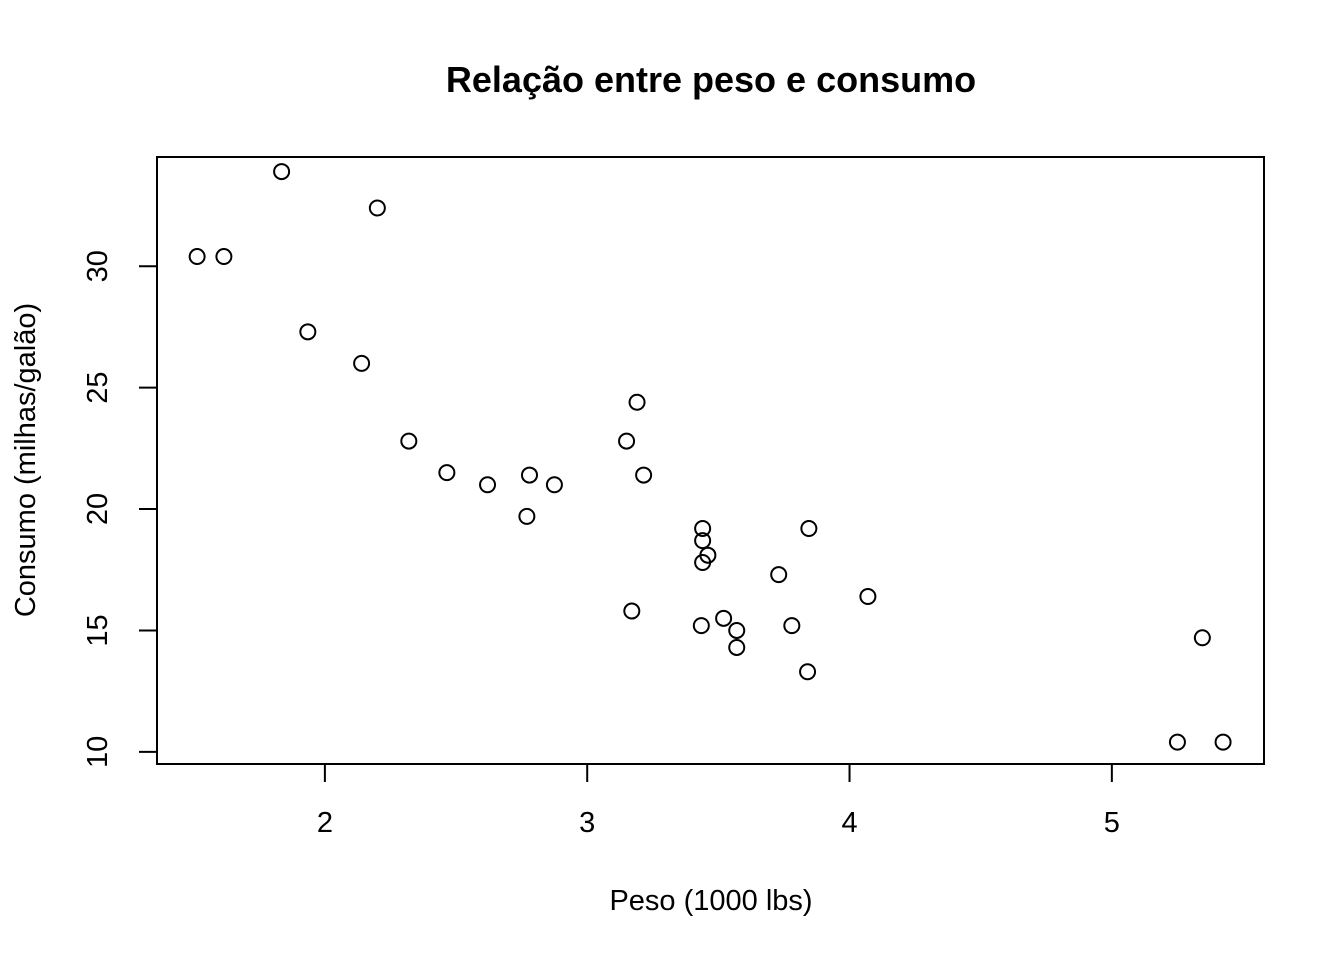  What do you see at coordinates (98, 388) in the screenshot?
I see `y-tick-label: 25` at bounding box center [98, 388].